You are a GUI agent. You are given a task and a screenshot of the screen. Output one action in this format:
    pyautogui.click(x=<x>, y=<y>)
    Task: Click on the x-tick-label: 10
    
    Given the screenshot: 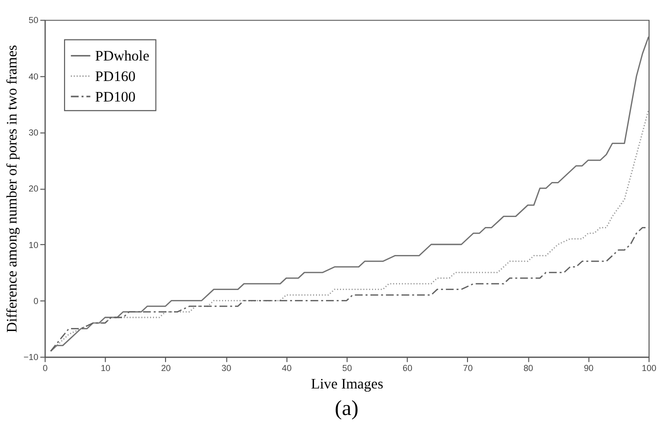 What is the action you would take?
    pyautogui.click(x=105, y=367)
    